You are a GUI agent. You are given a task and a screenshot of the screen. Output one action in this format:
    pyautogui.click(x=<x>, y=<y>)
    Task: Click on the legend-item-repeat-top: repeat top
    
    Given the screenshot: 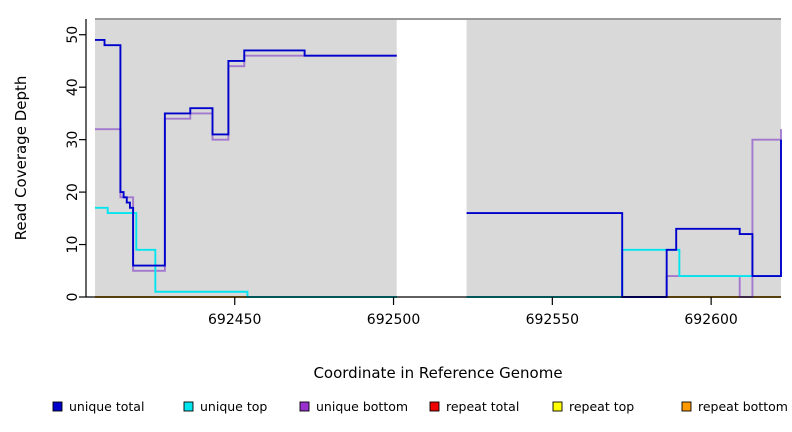 What is the action you would take?
    pyautogui.click(x=593, y=406)
    